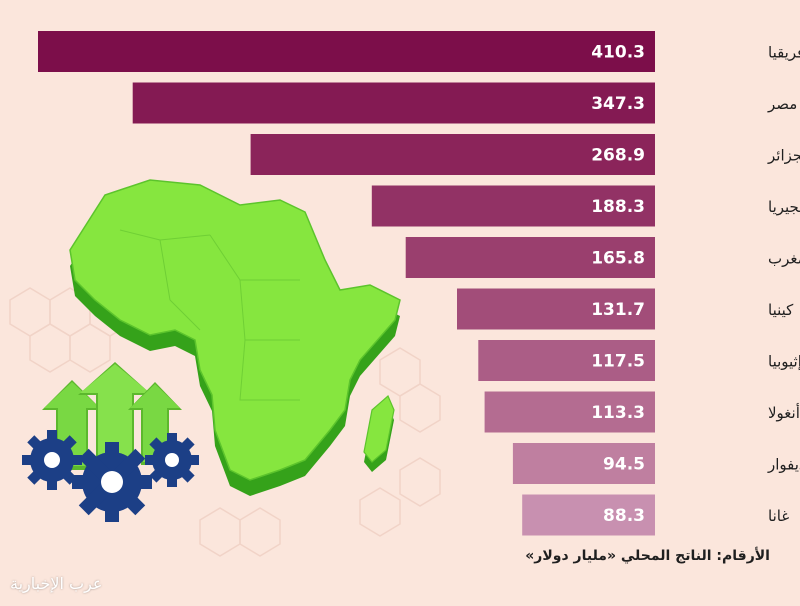  What do you see at coordinates (618, 53) in the screenshot?
I see `bar-value-label: 410.3` at bounding box center [618, 53].